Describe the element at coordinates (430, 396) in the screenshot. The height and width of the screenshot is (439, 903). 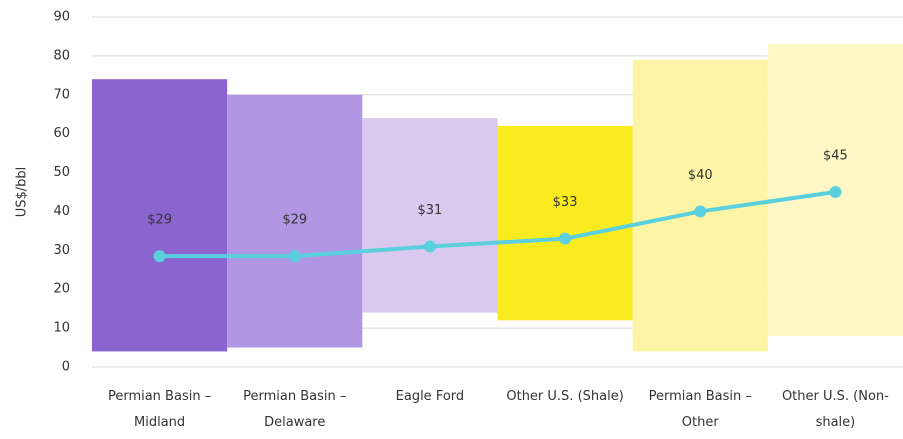
I see `x-tick-label: Eagle Ford` at that location.